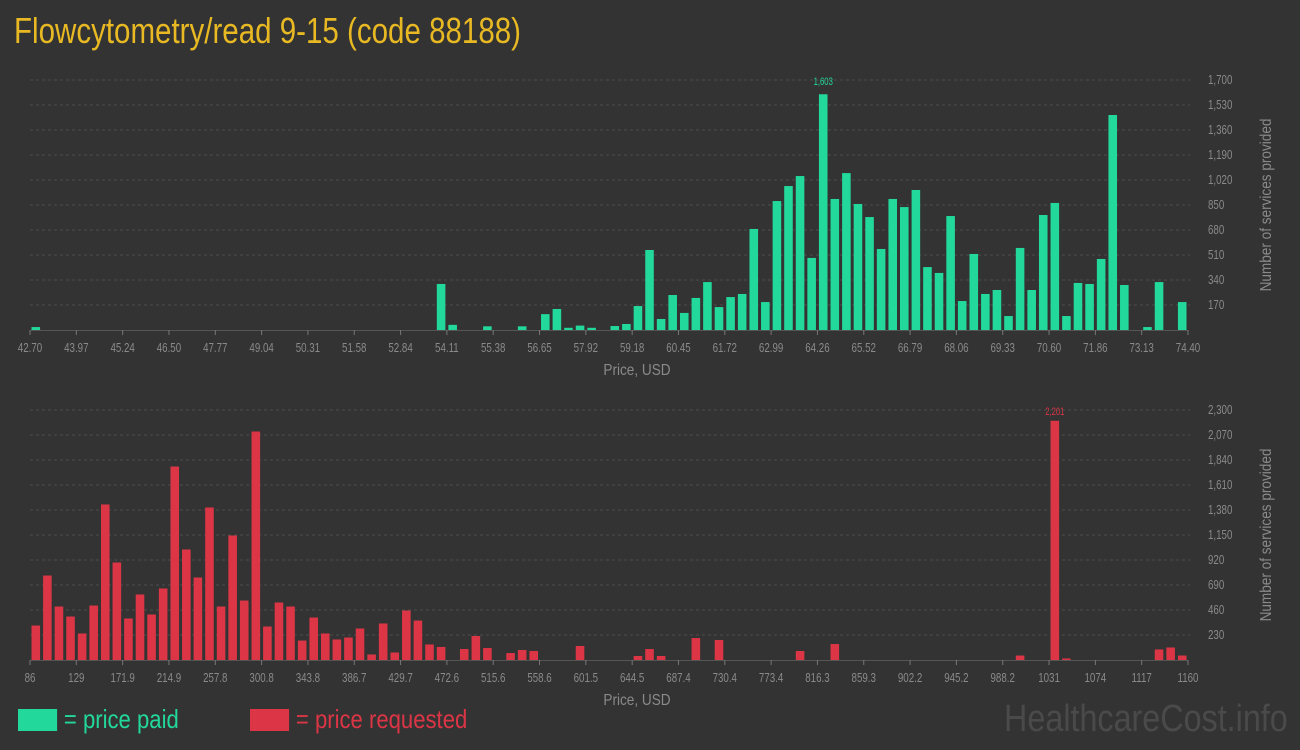 This screenshot has width=1300, height=750. What do you see at coordinates (261, 679) in the screenshot?
I see `x-tick-label: 300.8` at bounding box center [261, 679].